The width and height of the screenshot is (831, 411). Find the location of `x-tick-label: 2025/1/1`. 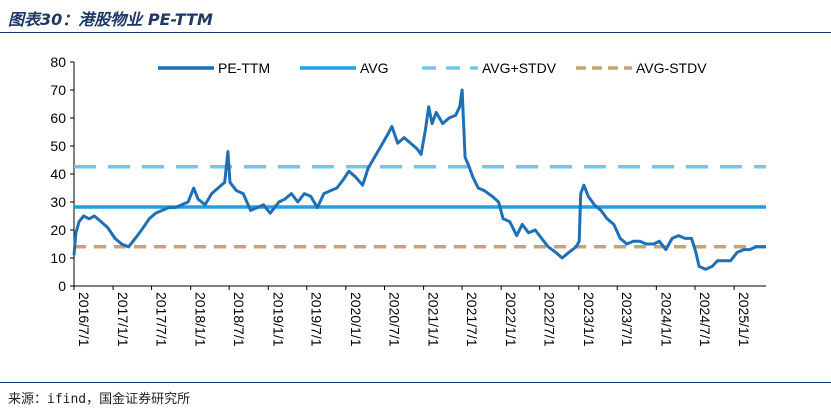

x-tick-label: 2025/1/1 is located at coordinates (744, 319).